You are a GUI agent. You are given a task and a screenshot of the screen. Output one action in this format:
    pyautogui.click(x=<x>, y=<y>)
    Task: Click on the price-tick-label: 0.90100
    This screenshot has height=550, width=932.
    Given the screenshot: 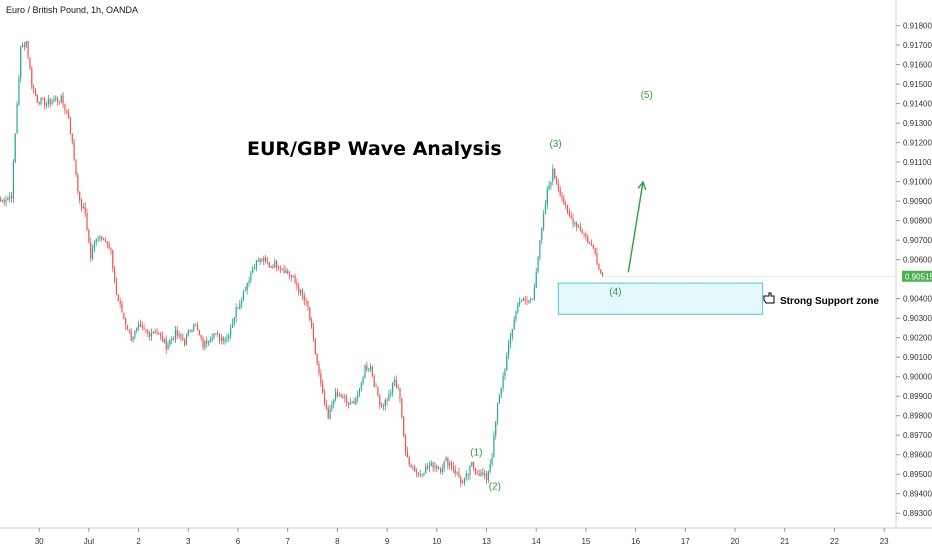 What is the action you would take?
    pyautogui.click(x=917, y=357)
    